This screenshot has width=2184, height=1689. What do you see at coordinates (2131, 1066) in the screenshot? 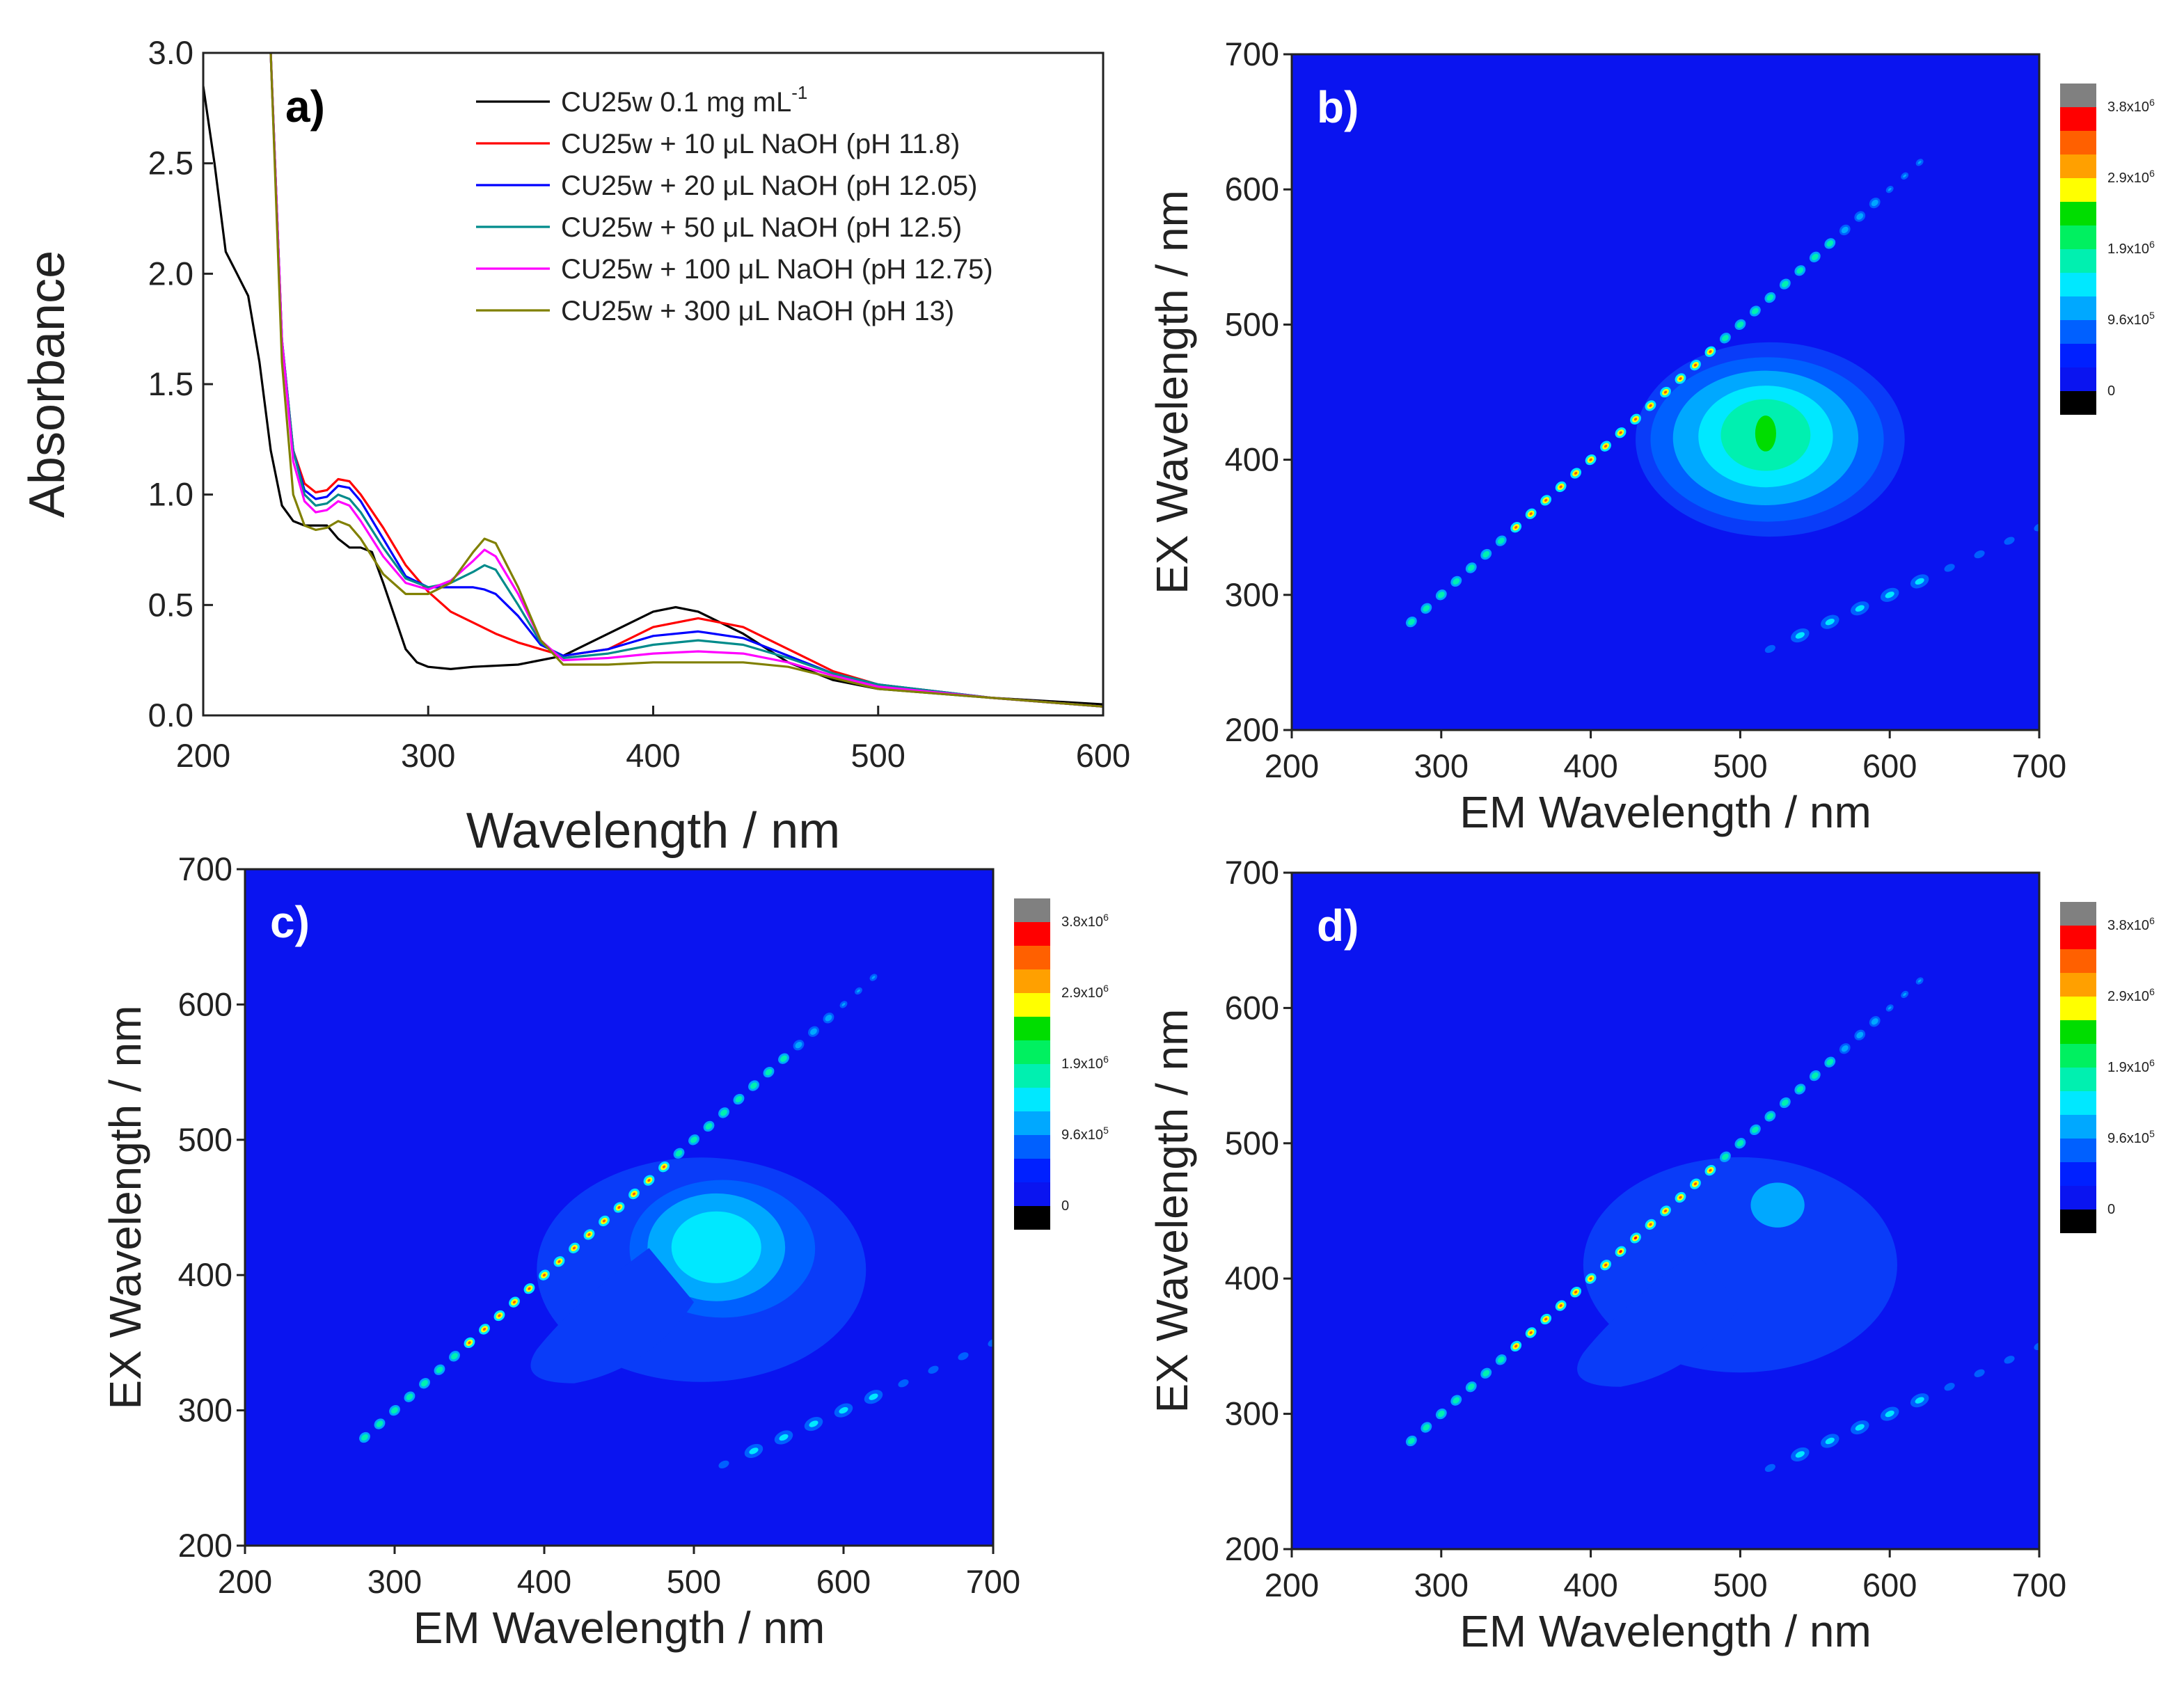
I see `colorbar-label: 1.9x10⁶` at bounding box center [2131, 1066].